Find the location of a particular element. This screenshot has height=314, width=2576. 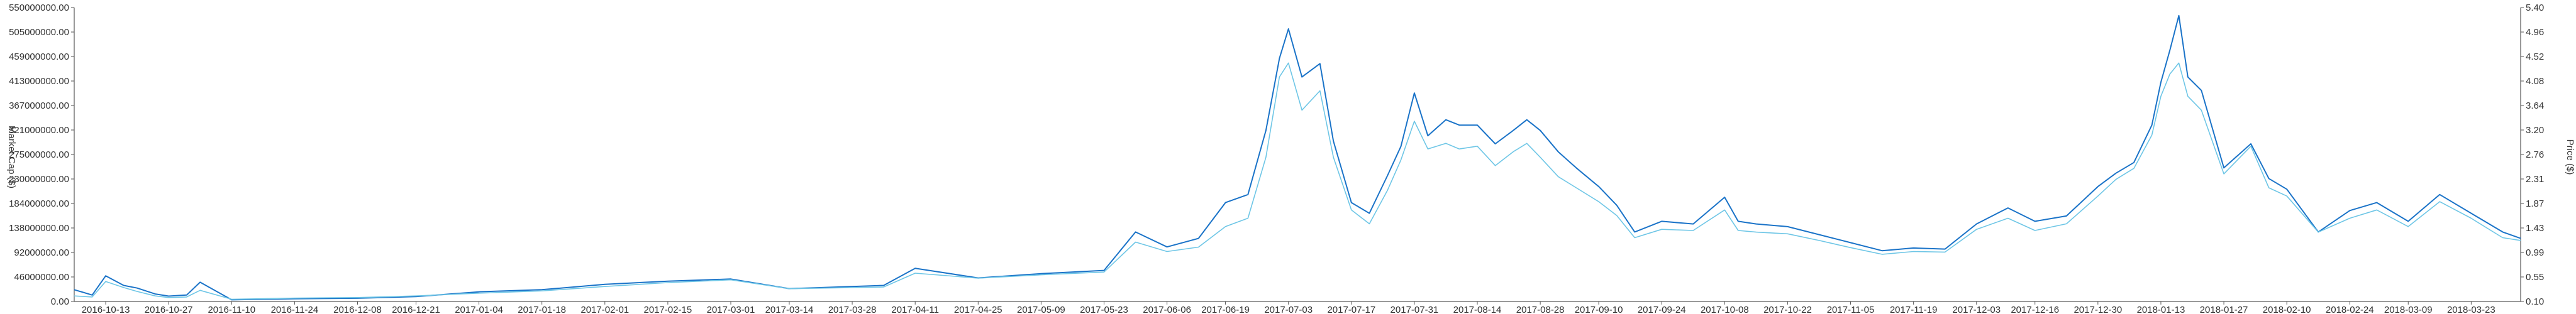

x-tick-label: 2017-01-18 is located at coordinates (542, 309).